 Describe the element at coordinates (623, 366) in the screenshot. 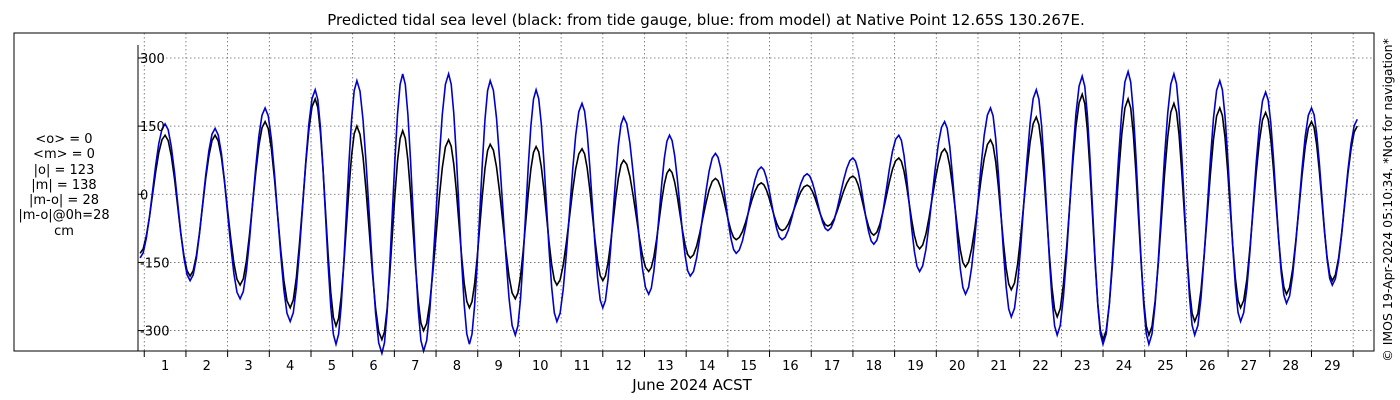

I see `x-tick-label: 12` at that location.